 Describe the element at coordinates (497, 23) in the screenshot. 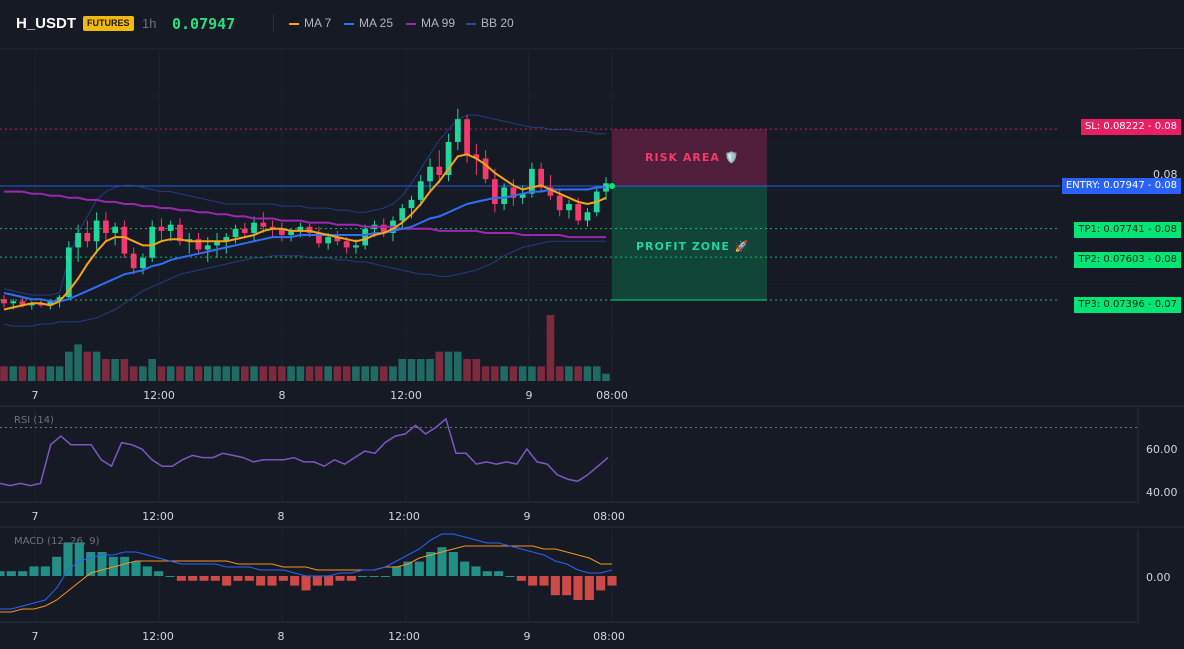

I see `legend-bb20-label: BB 20` at that location.